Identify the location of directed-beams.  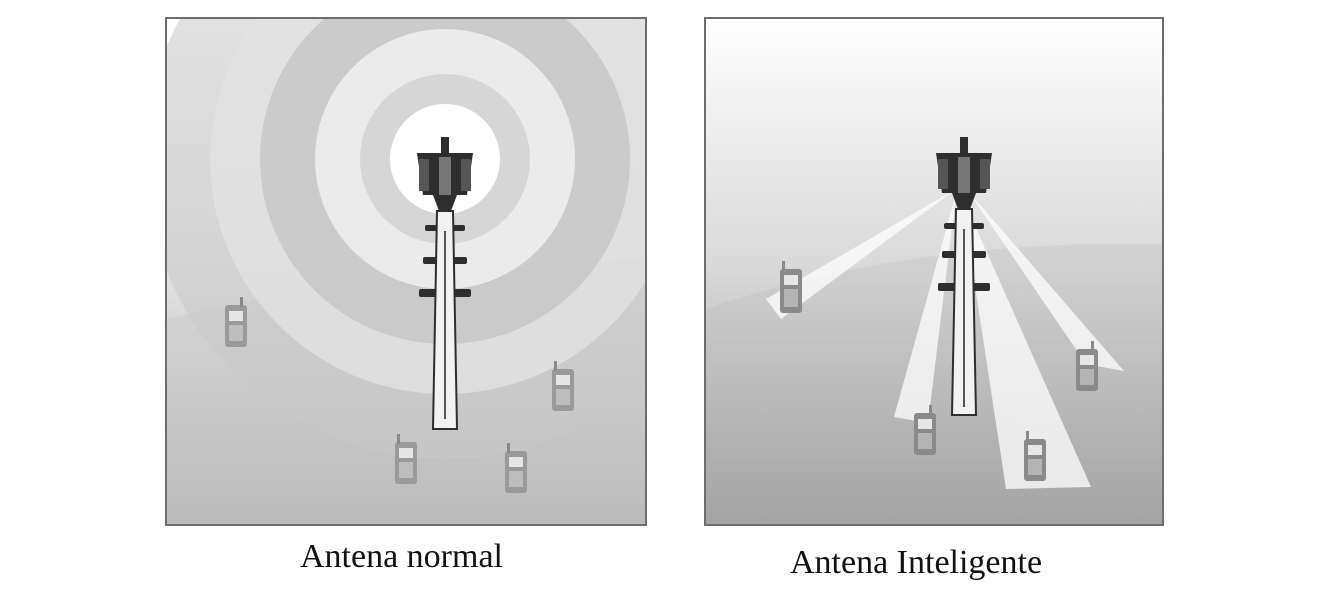
(945, 339).